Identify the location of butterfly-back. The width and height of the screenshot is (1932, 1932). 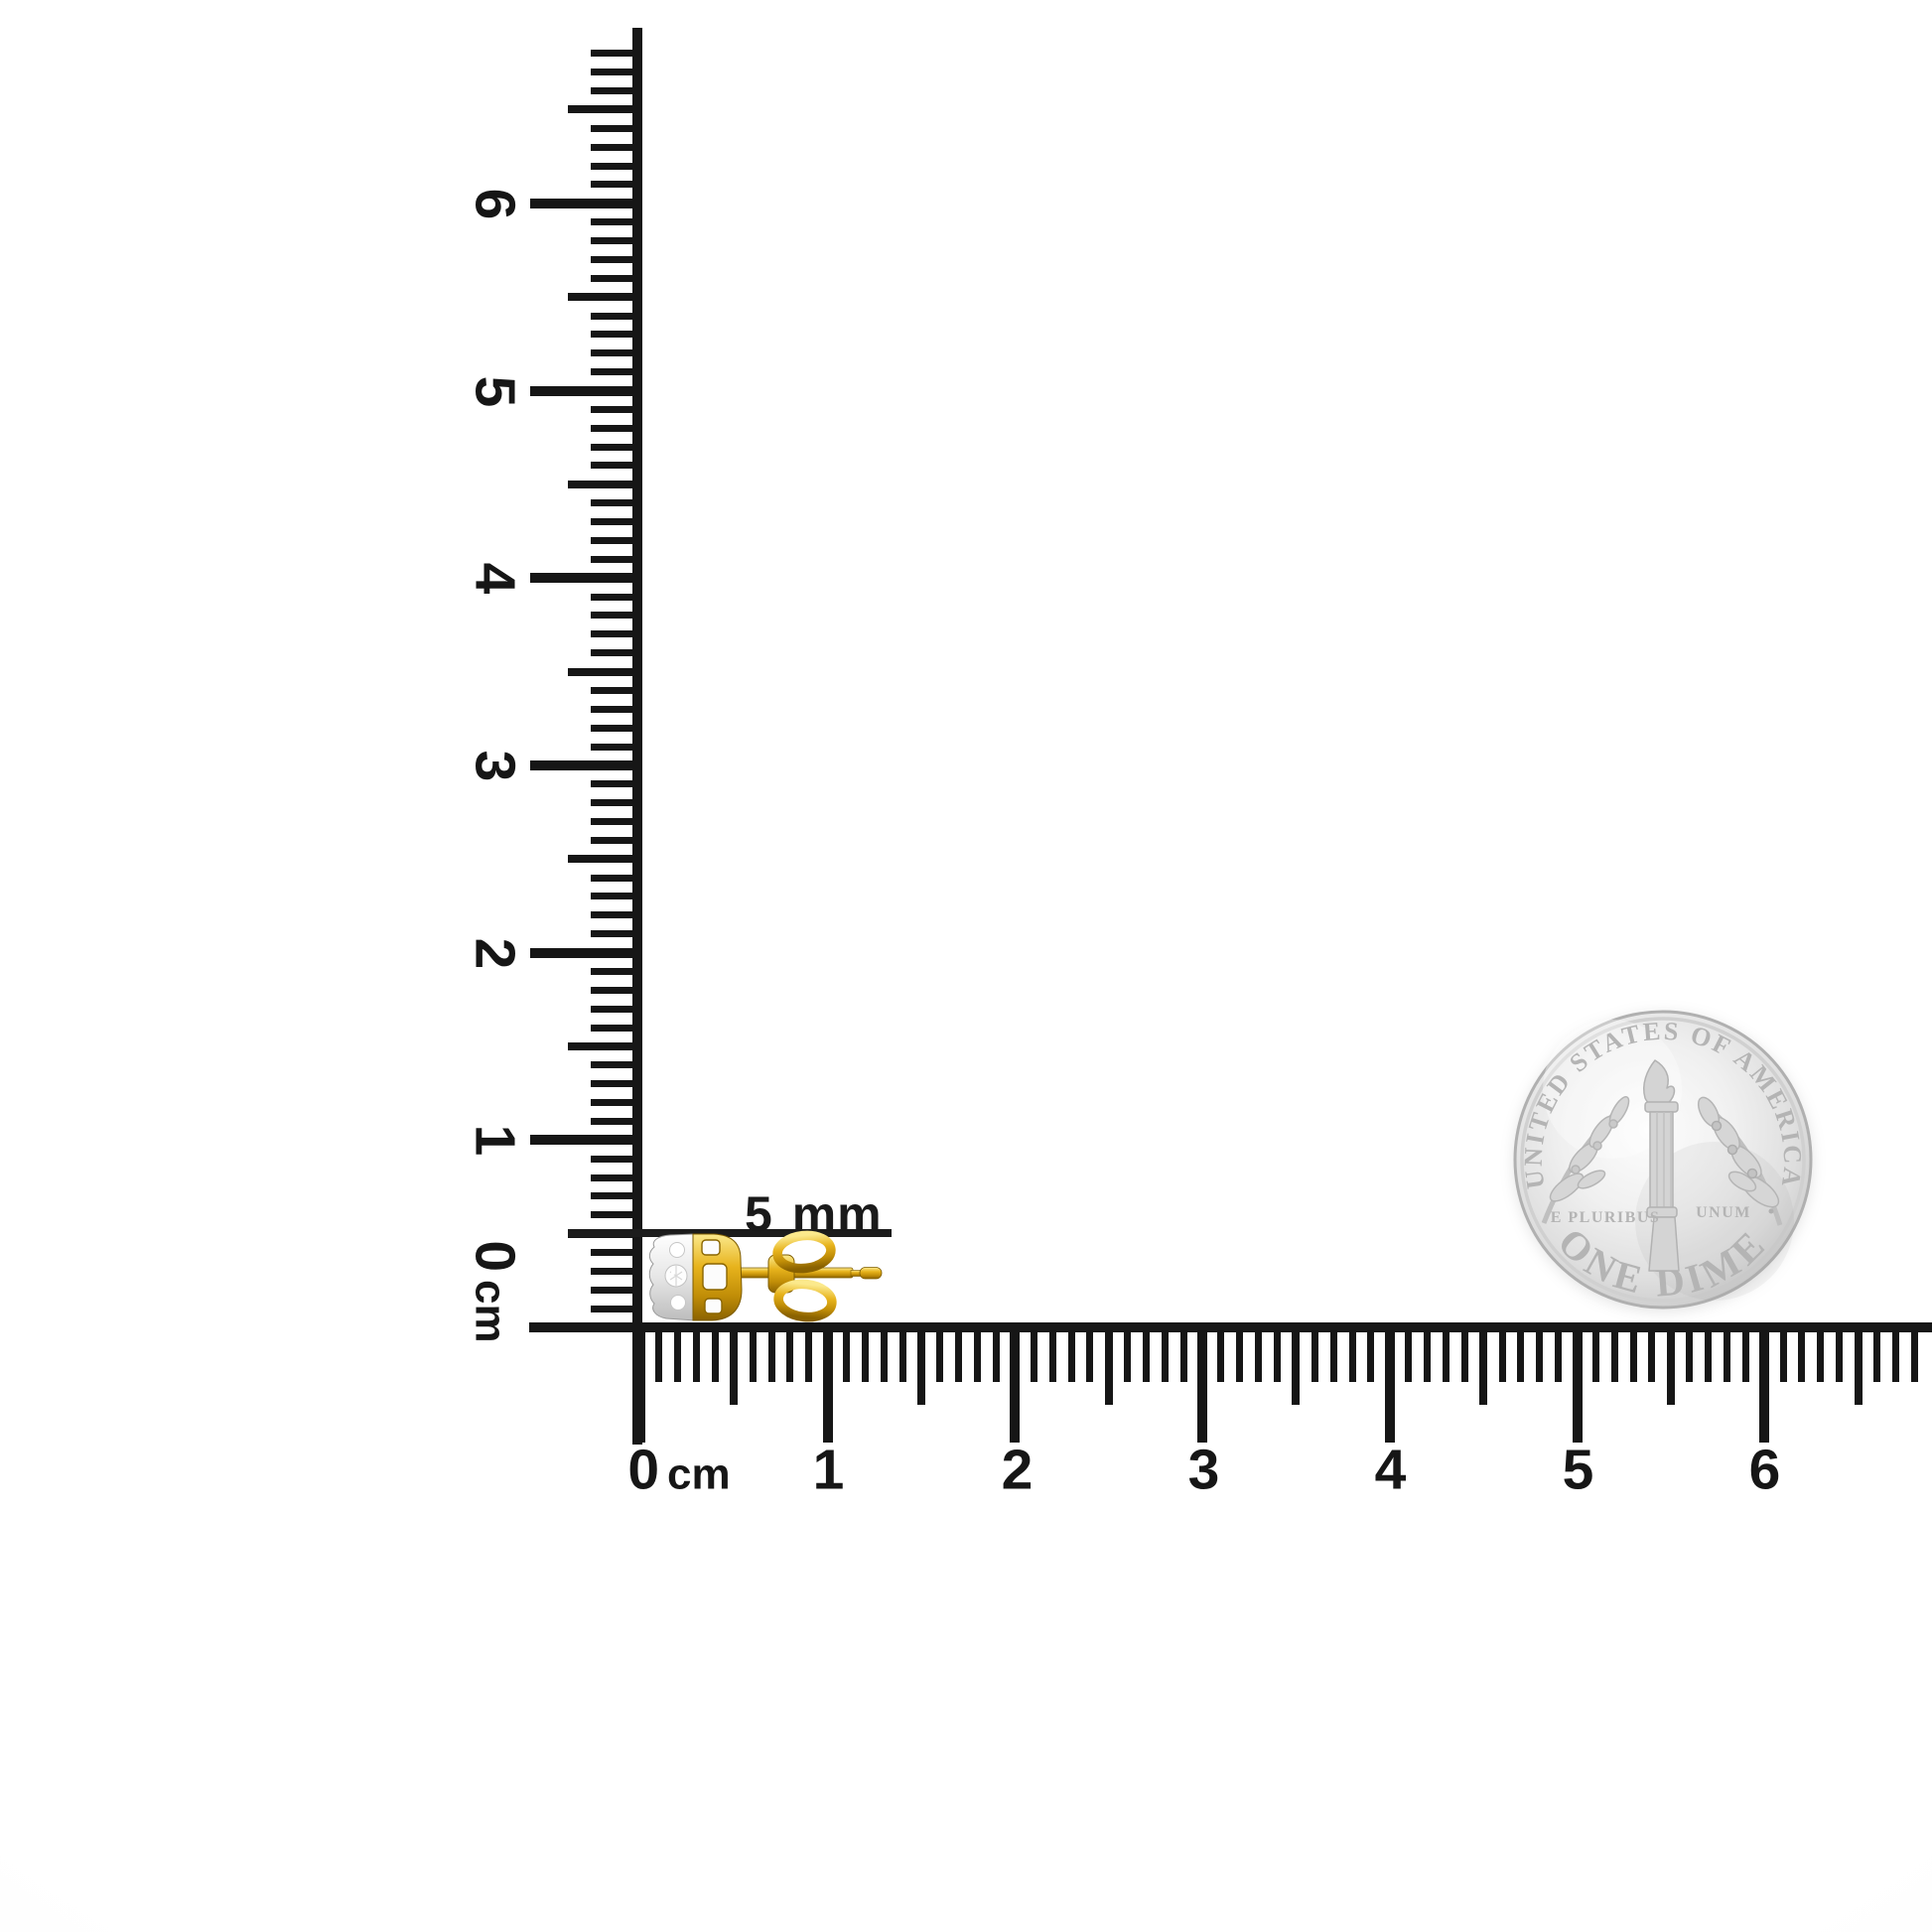
(802, 1276).